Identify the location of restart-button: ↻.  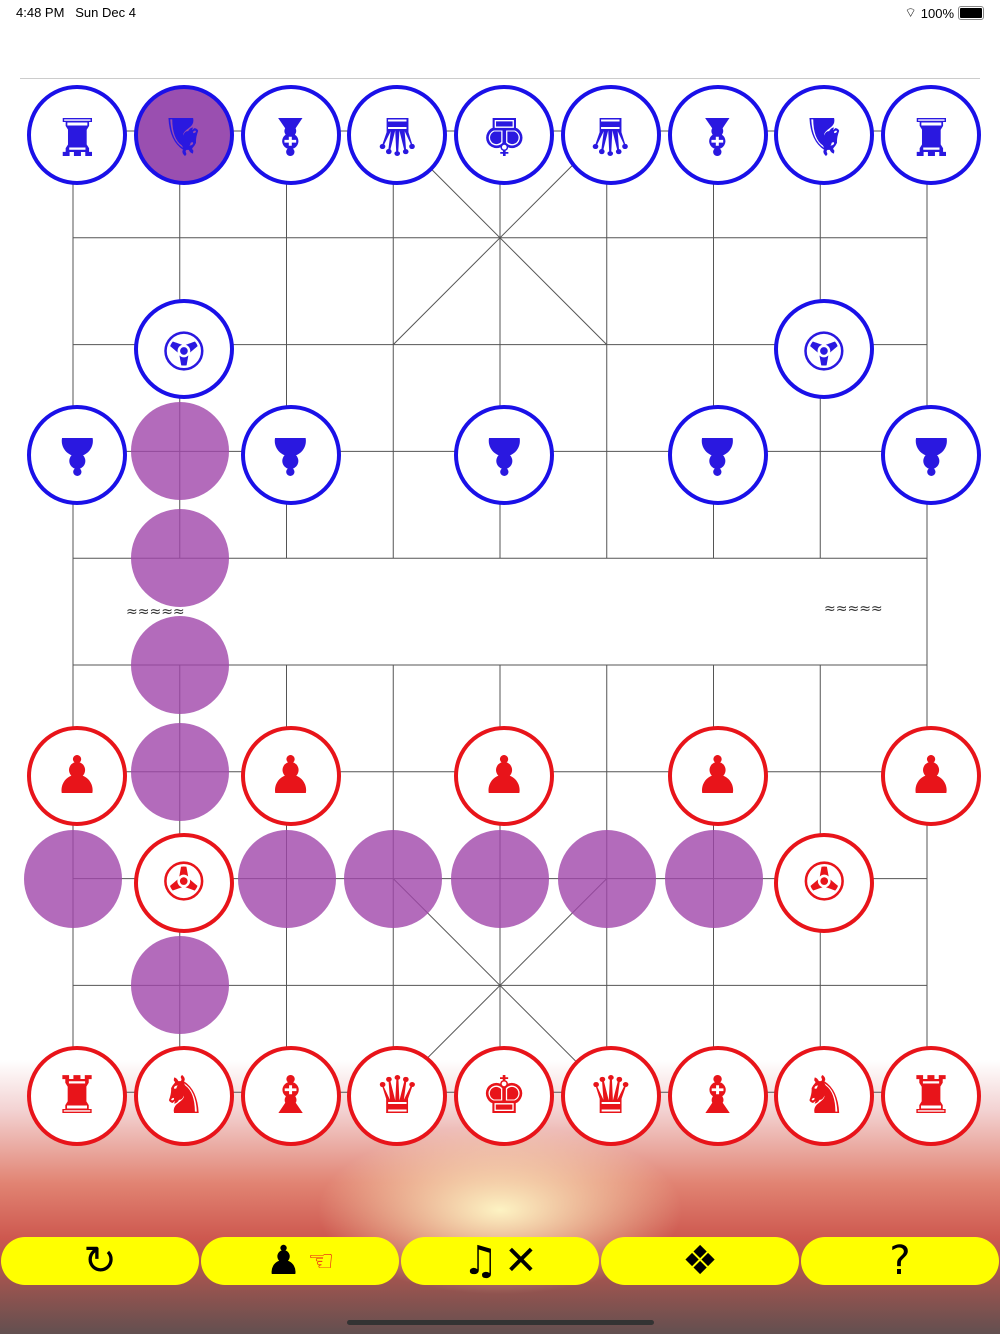
(100, 1261).